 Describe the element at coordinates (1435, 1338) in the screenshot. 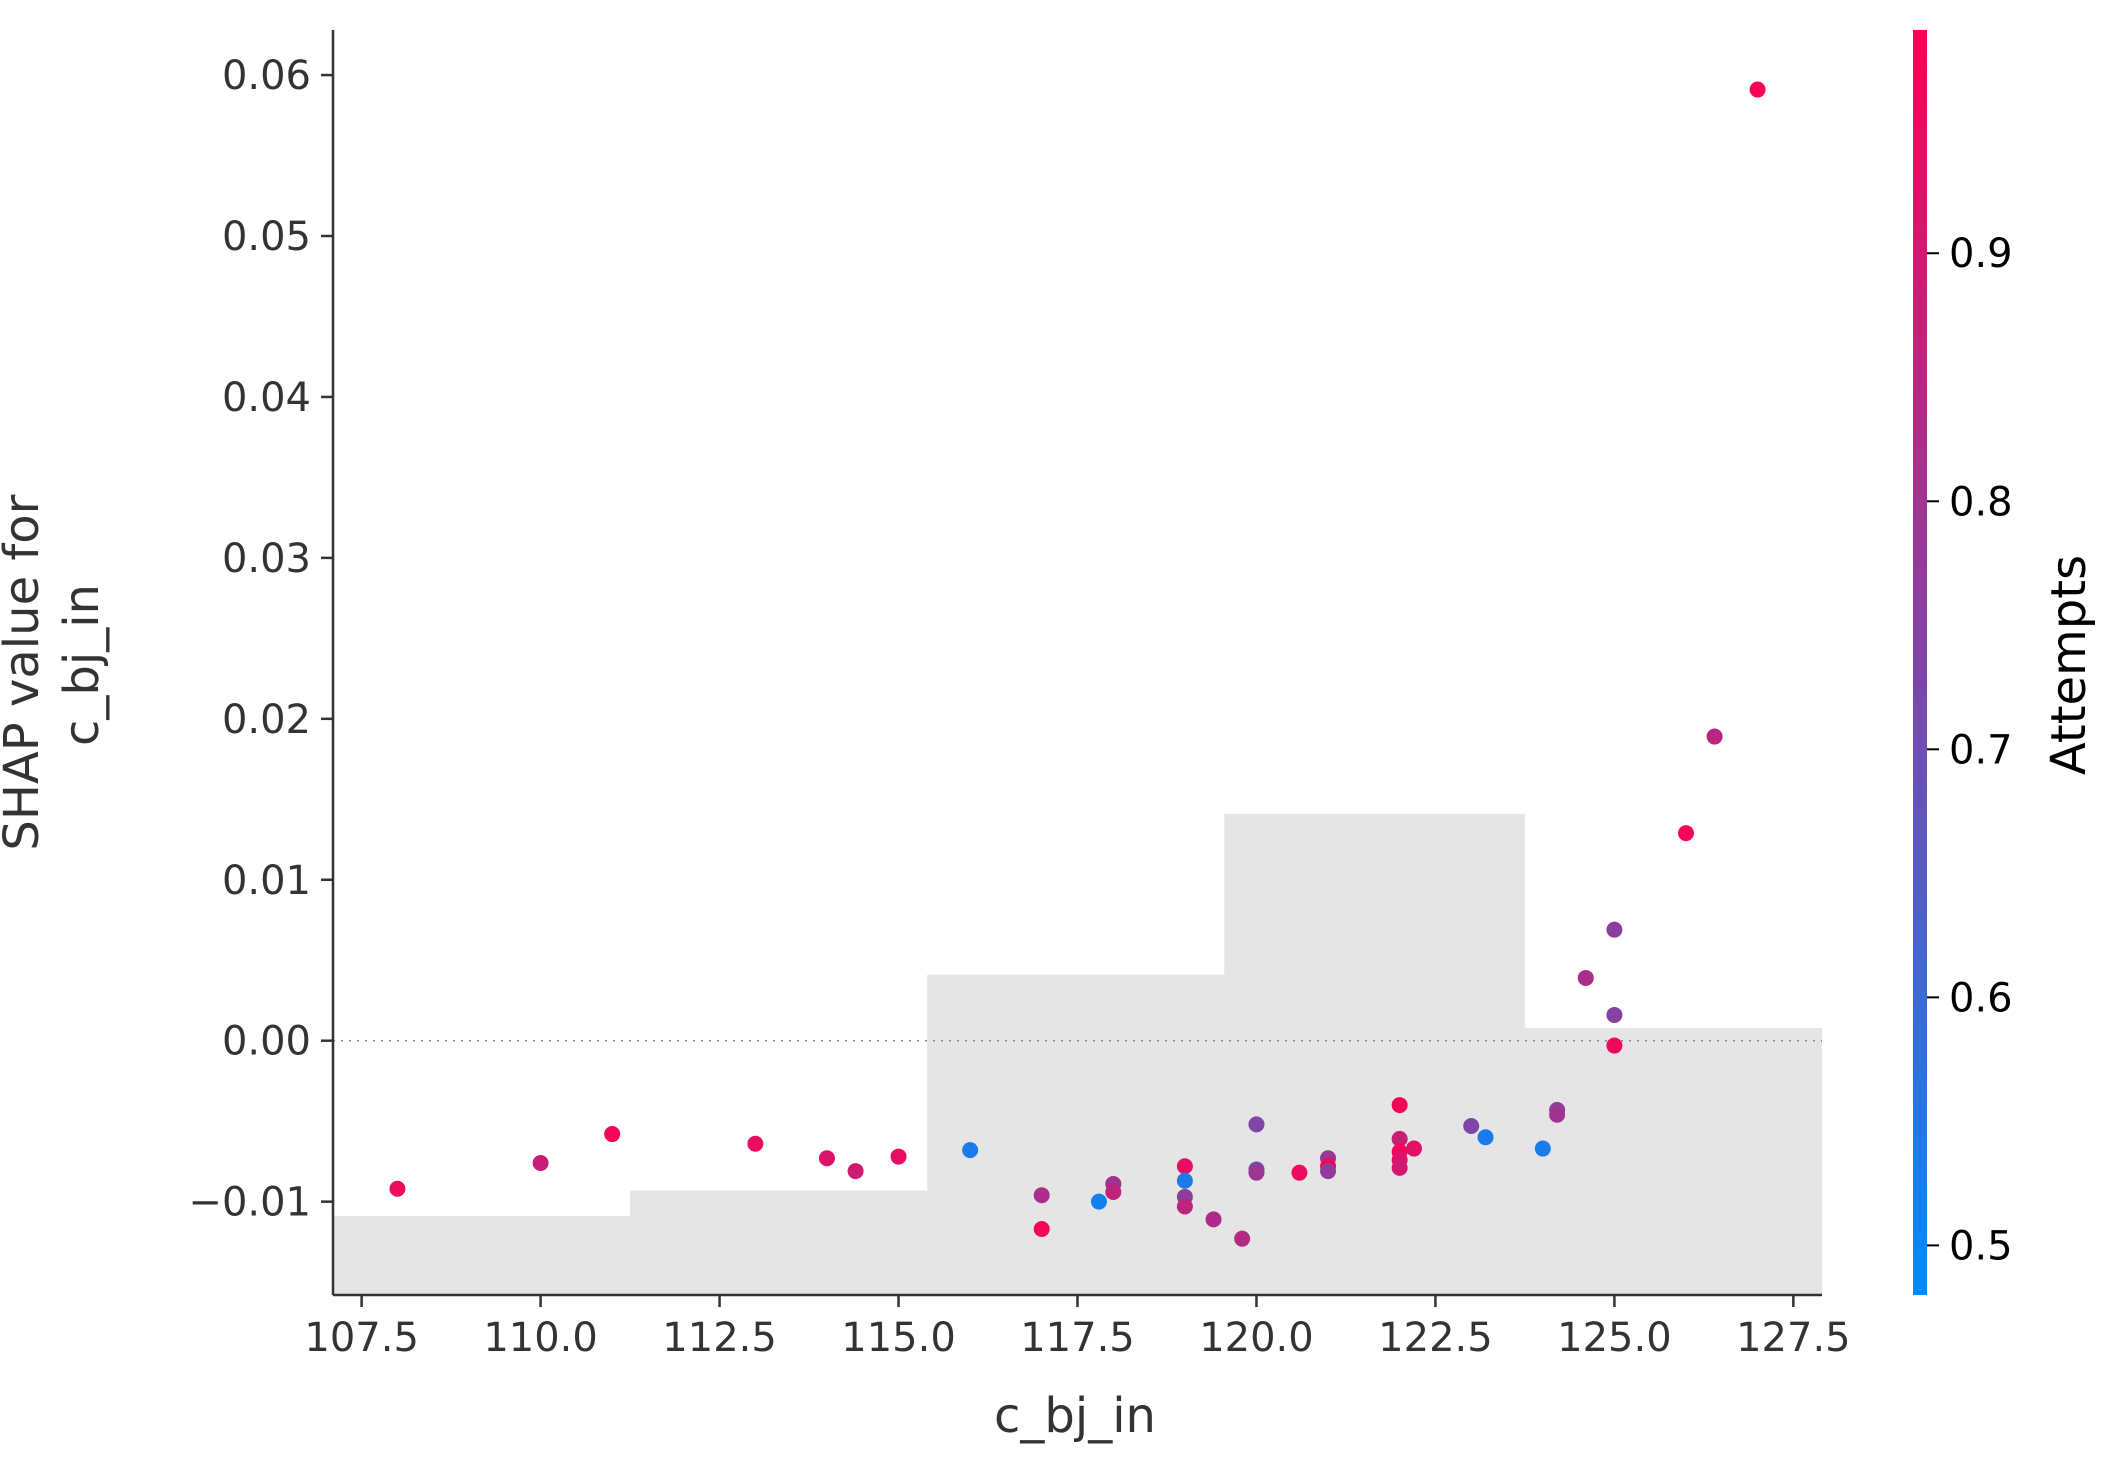

I see `x-tick-label: 122.5` at that location.